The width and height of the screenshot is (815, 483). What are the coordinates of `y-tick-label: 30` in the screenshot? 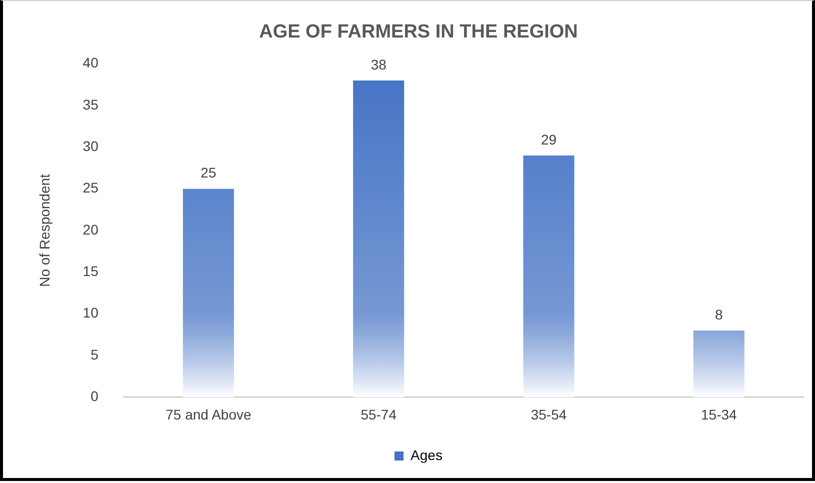 It's located at (90, 146).